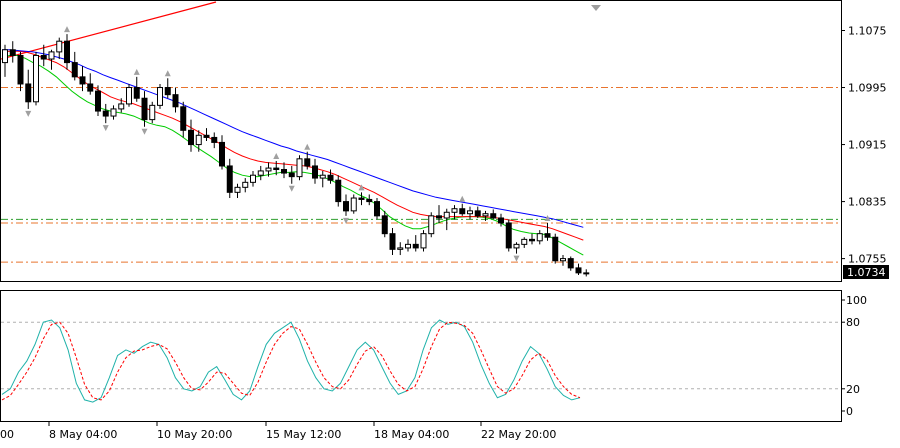 The height and width of the screenshot is (448, 900). I want to click on time-tick-label: 15 May 12:00, so click(303, 434).